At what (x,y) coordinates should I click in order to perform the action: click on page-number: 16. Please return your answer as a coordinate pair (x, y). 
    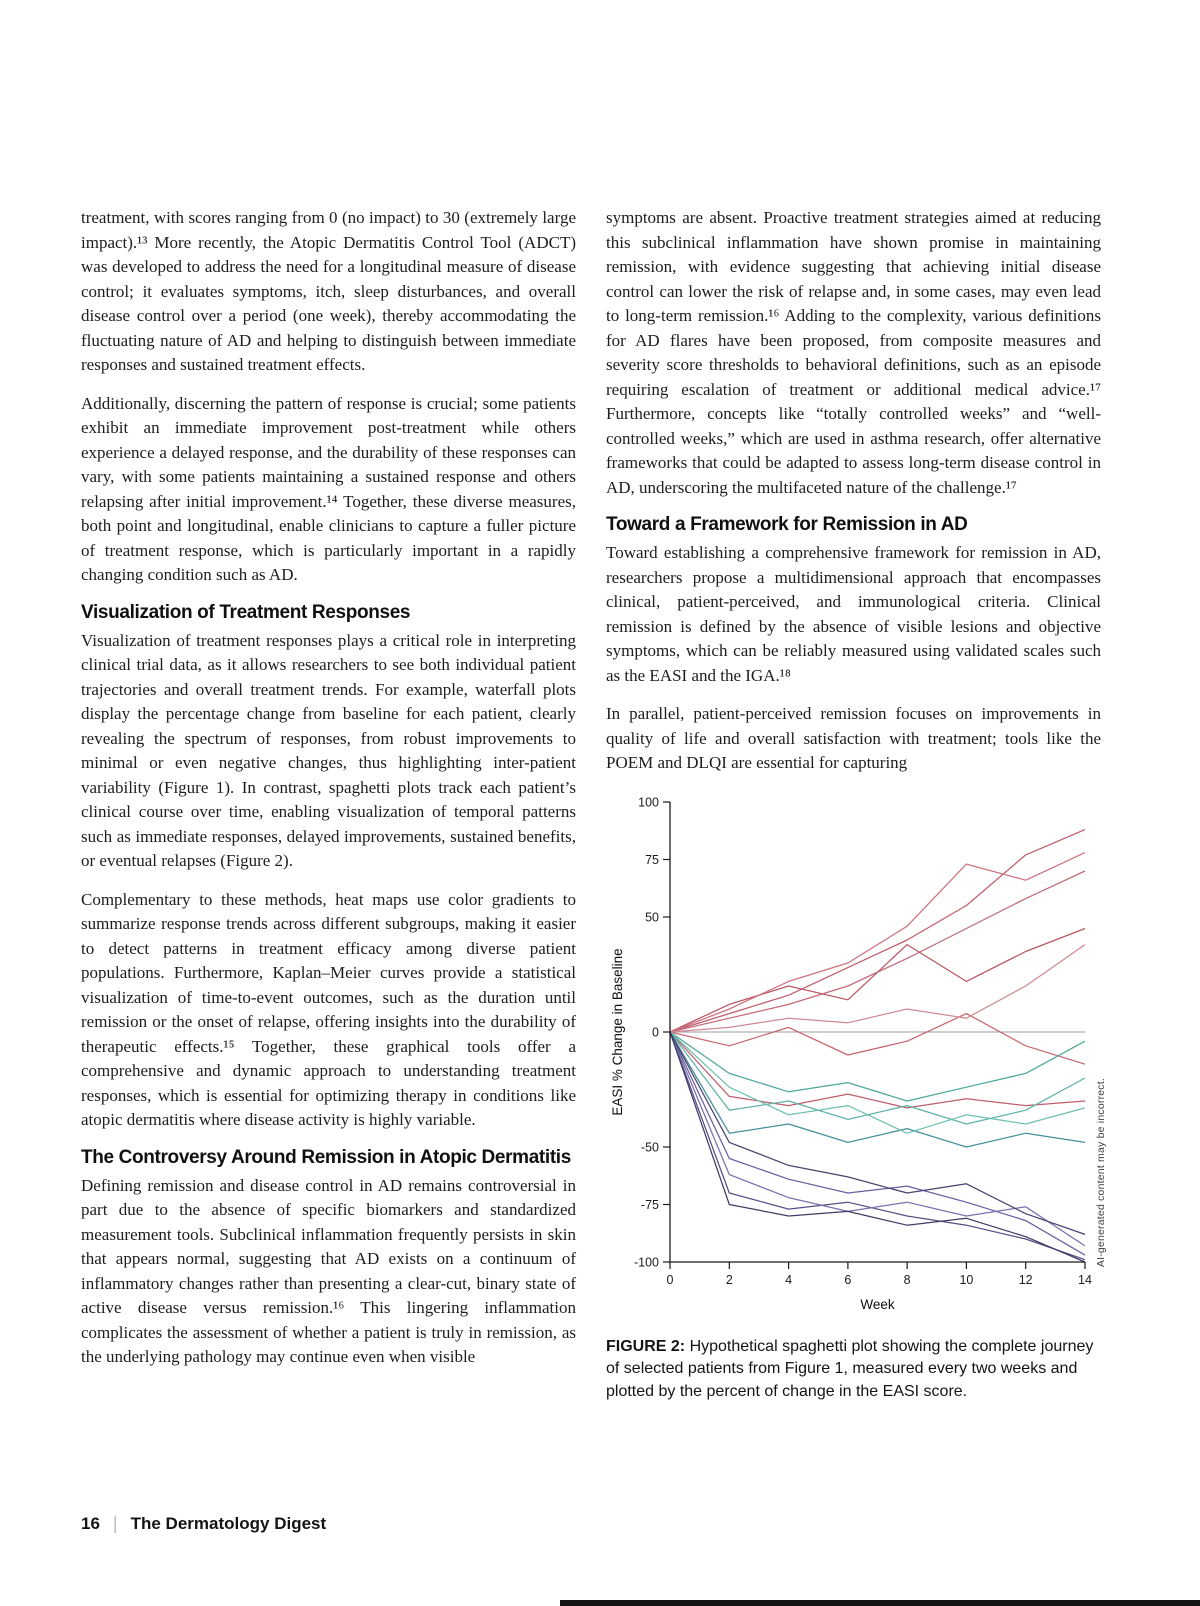
    Looking at the image, I should click on (90, 1523).